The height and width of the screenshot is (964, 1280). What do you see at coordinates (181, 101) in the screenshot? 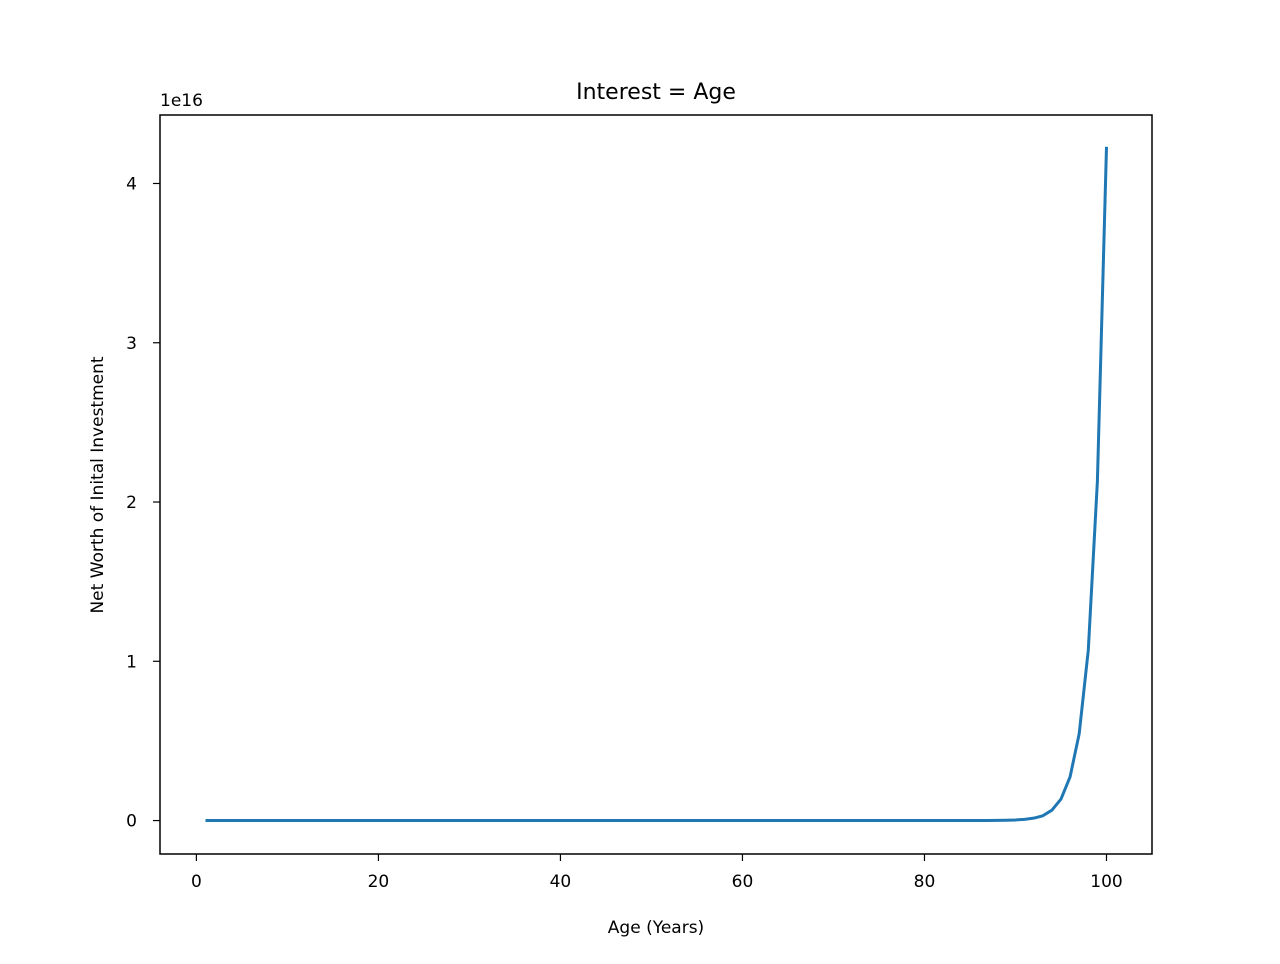
I see `y-axis-offset-label: 1e16` at bounding box center [181, 101].